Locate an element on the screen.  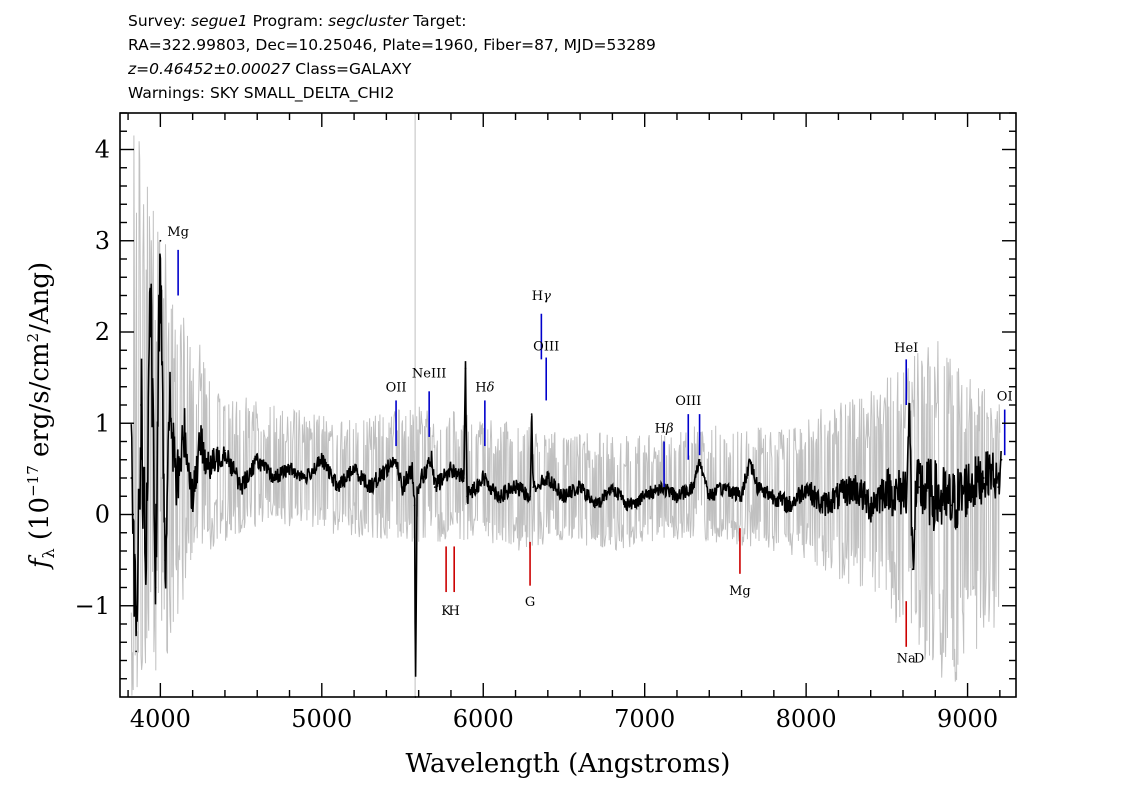
survey-value: segue1 is located at coordinates (219, 21).